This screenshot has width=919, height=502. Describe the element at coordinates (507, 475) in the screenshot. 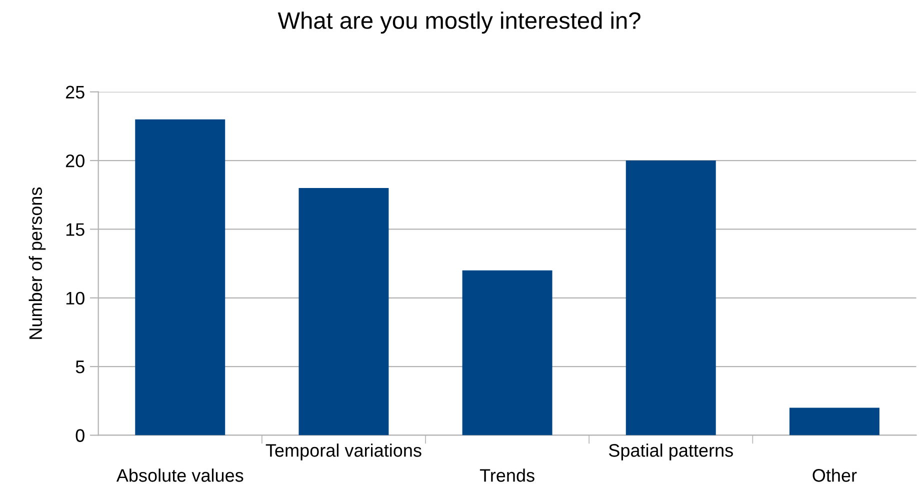

I see `x-tick-label: Trends` at that location.